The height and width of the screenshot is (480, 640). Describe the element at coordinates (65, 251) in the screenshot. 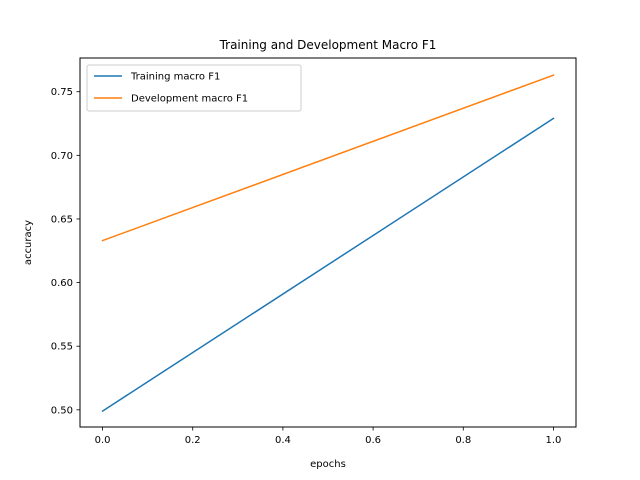

I see `y-axis: 0.50 0.55 0.60 0.65 0.70 0.75` at that location.